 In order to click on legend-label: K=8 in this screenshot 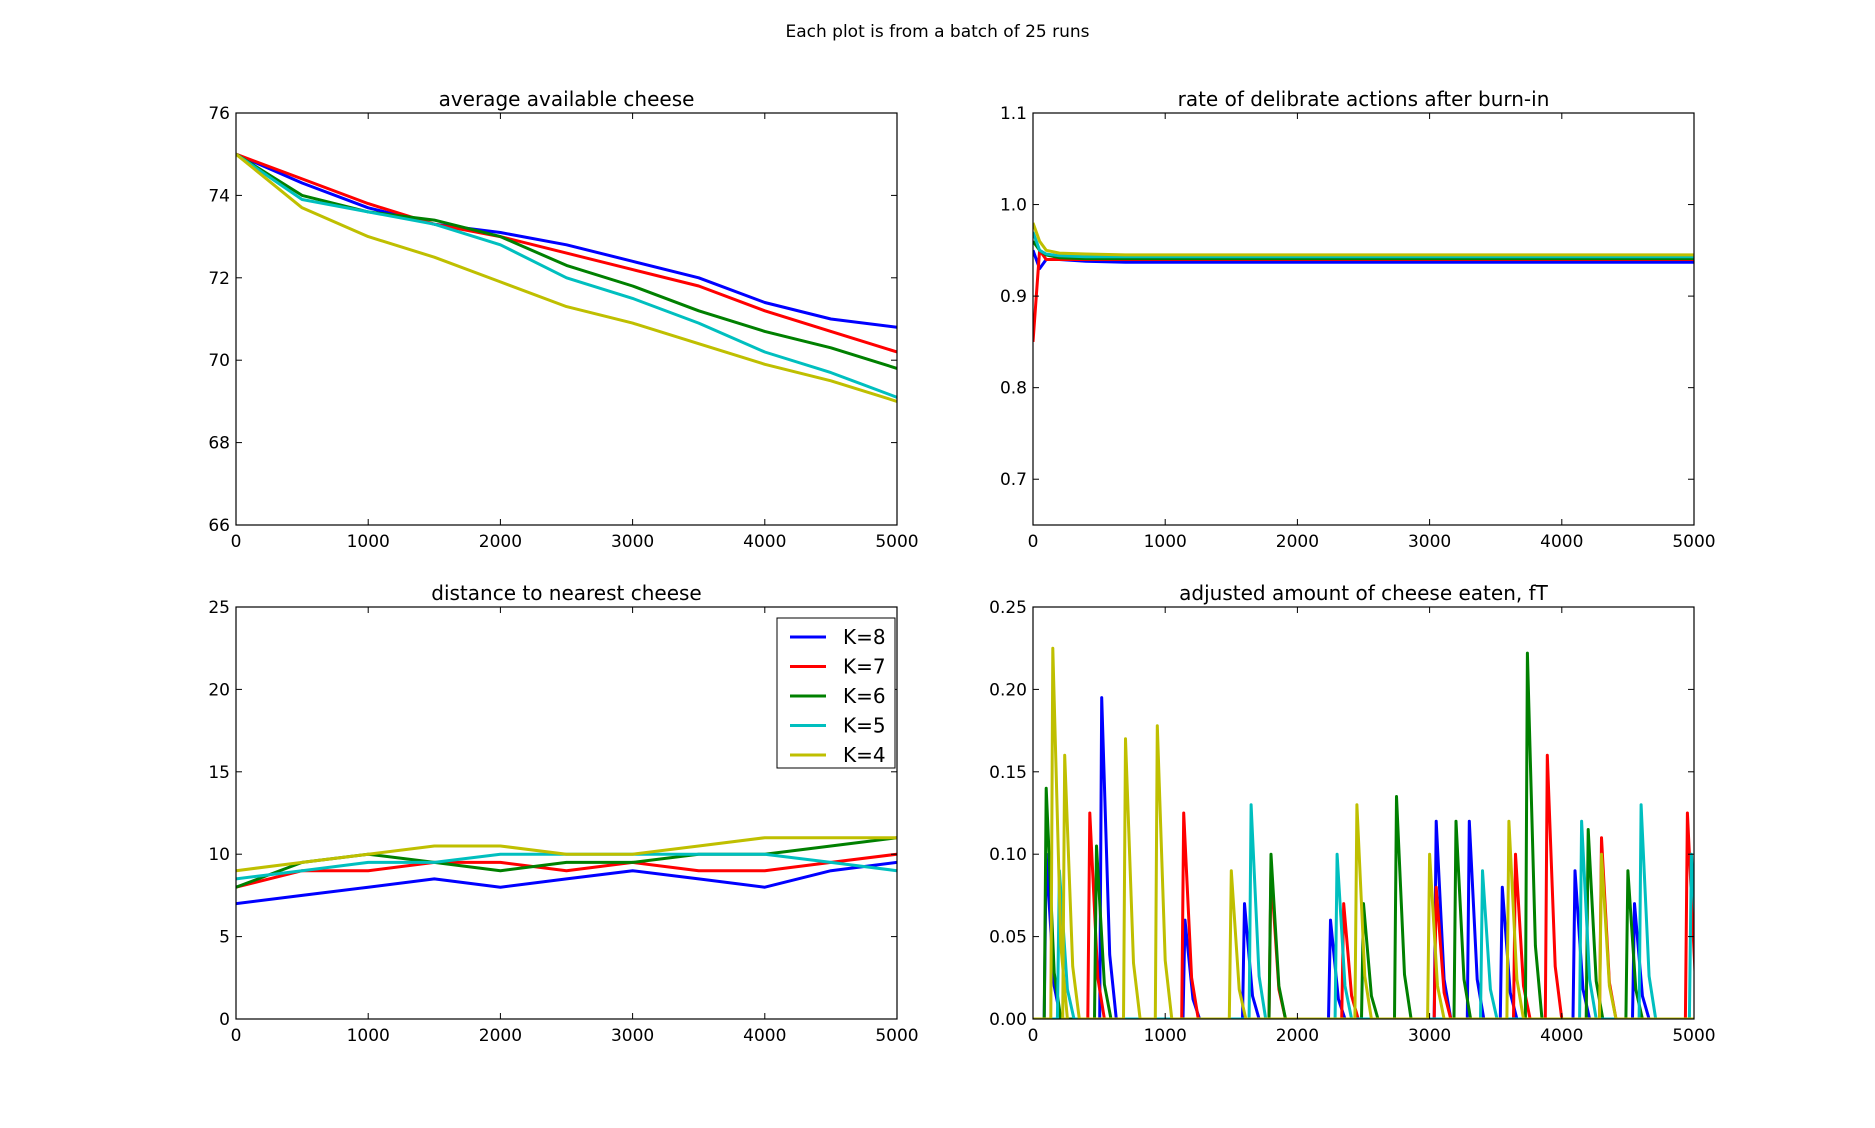, I will do `click(864, 637)`.